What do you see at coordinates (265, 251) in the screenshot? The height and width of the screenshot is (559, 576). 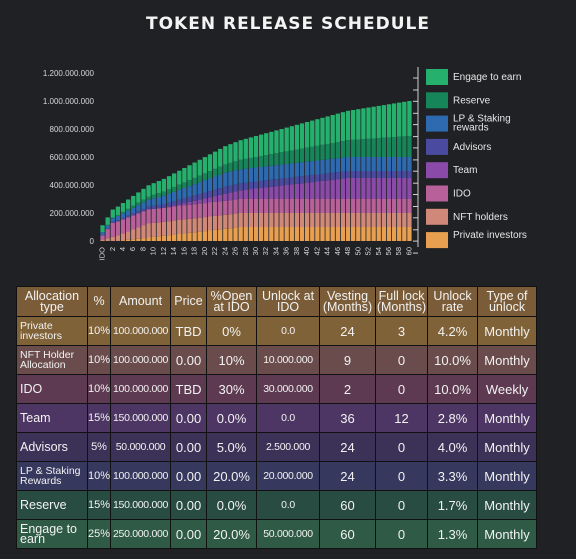 I see `x-tick-label: 32` at bounding box center [265, 251].